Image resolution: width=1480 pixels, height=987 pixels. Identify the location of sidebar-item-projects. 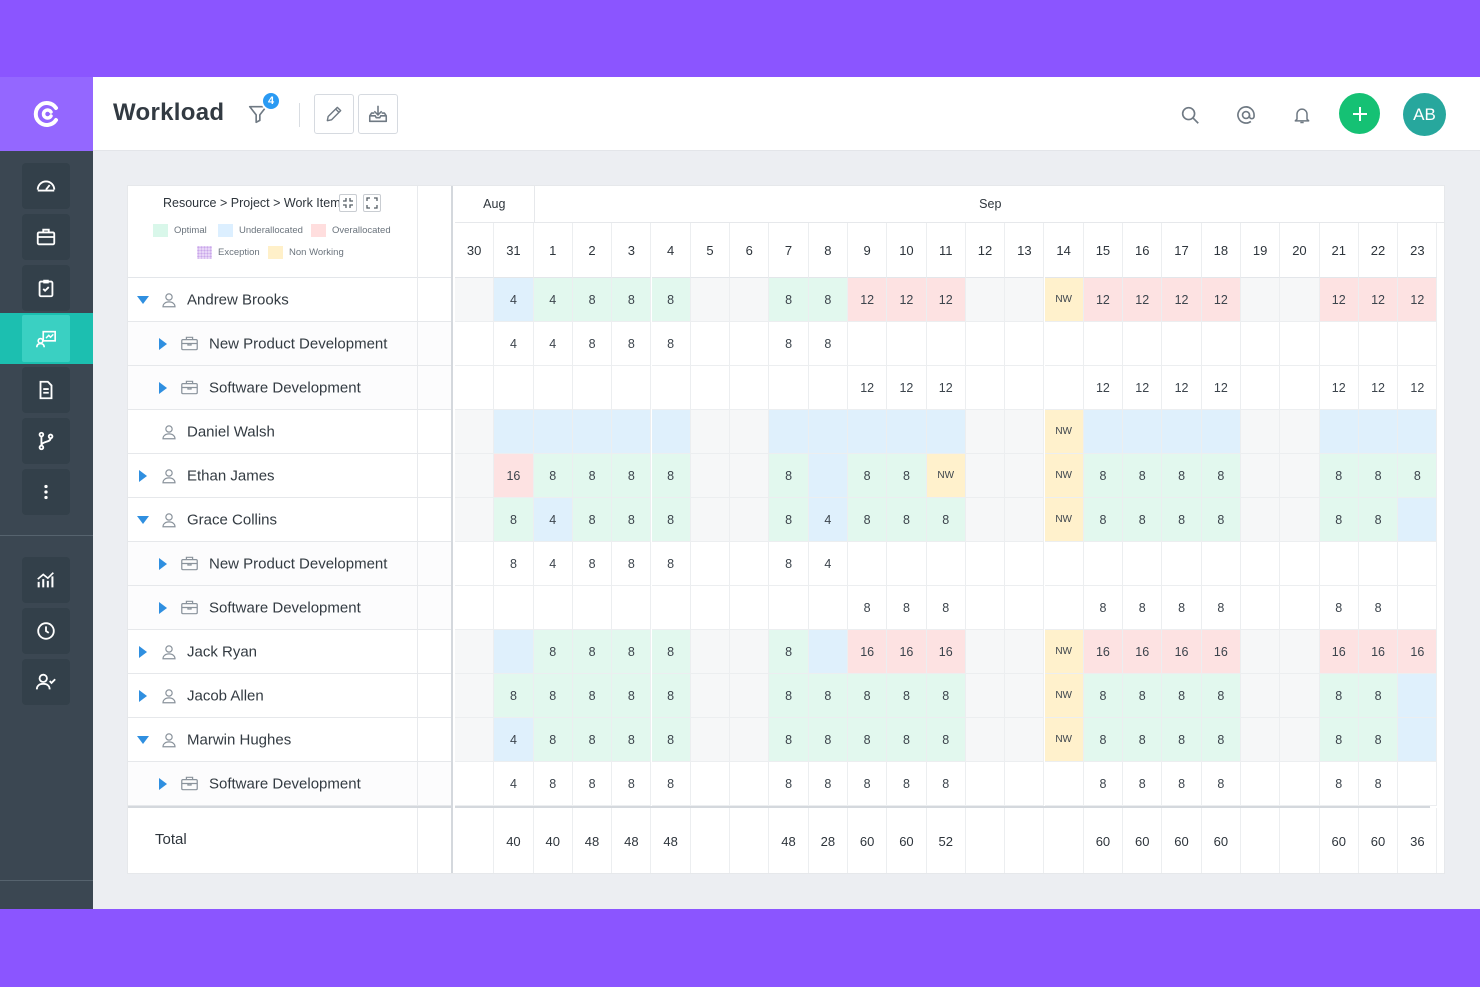
(46, 237).